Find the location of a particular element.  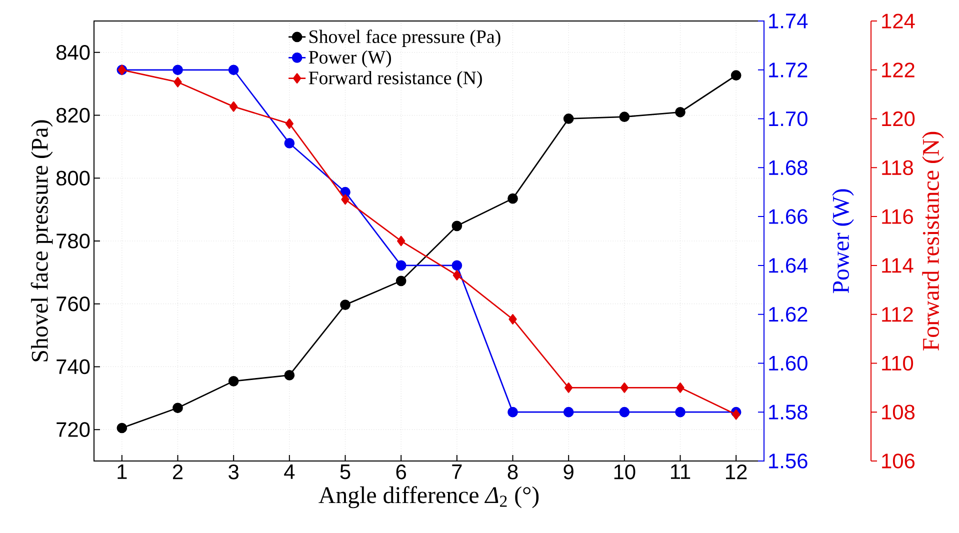

x-tick-label: 3 is located at coordinates (233, 472).